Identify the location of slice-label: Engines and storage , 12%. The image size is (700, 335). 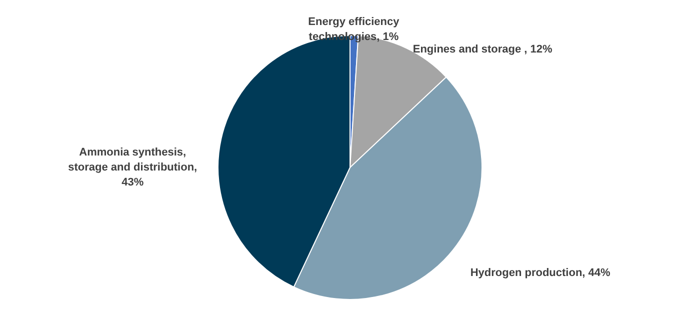
(482, 49).